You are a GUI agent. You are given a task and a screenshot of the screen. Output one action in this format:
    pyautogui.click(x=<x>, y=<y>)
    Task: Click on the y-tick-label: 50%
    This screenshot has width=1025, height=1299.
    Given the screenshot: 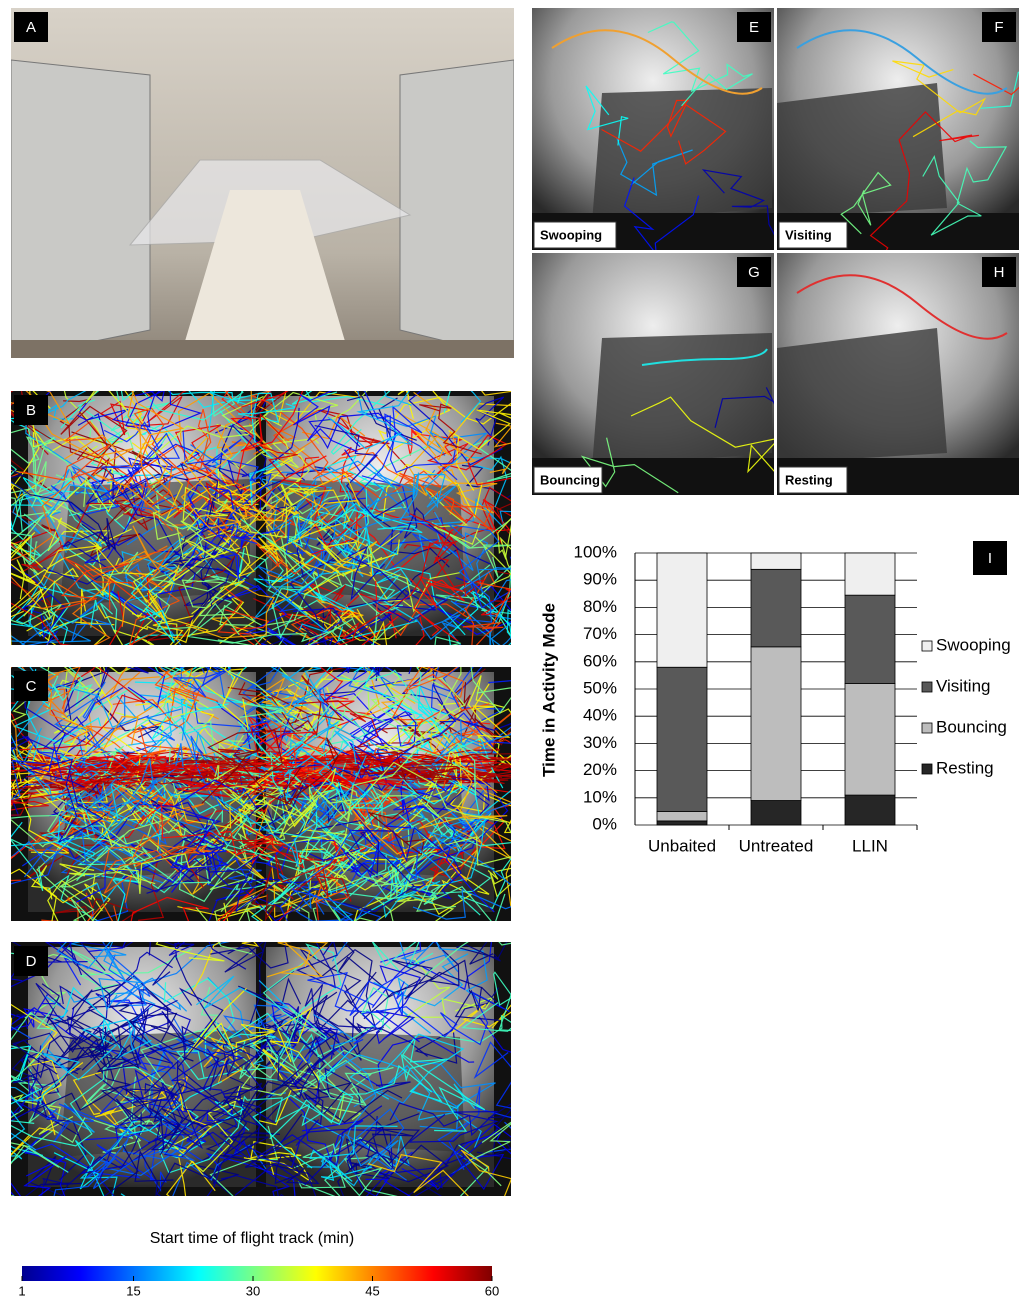 What is the action you would take?
    pyautogui.click(x=600, y=687)
    